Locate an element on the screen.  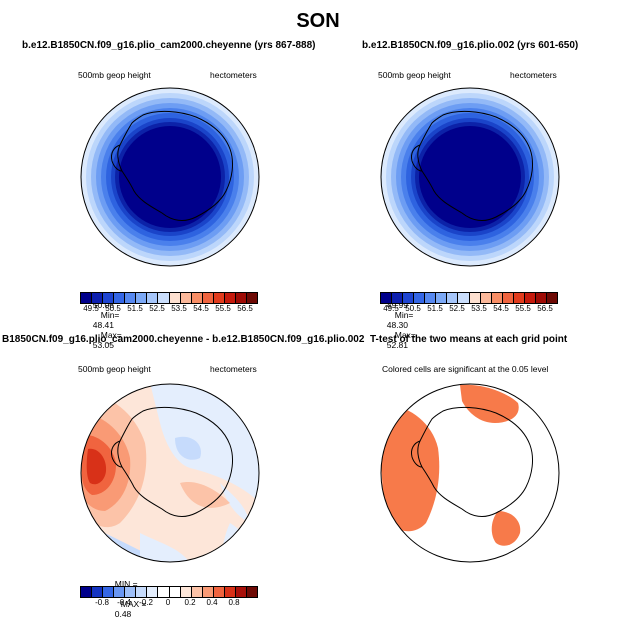
panel2-units-label: hectometers is located at coordinates (533, 75).